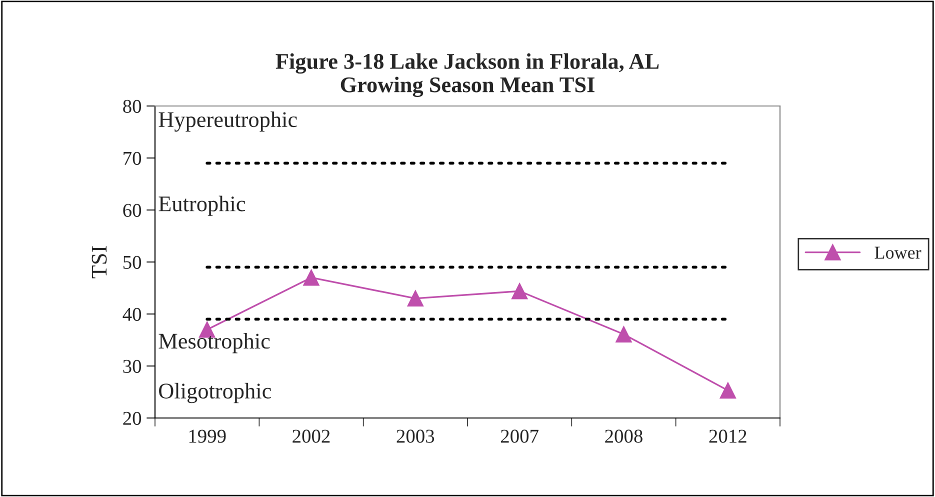  Describe the element at coordinates (132, 314) in the screenshot. I see `y-tick-label: 40` at that location.